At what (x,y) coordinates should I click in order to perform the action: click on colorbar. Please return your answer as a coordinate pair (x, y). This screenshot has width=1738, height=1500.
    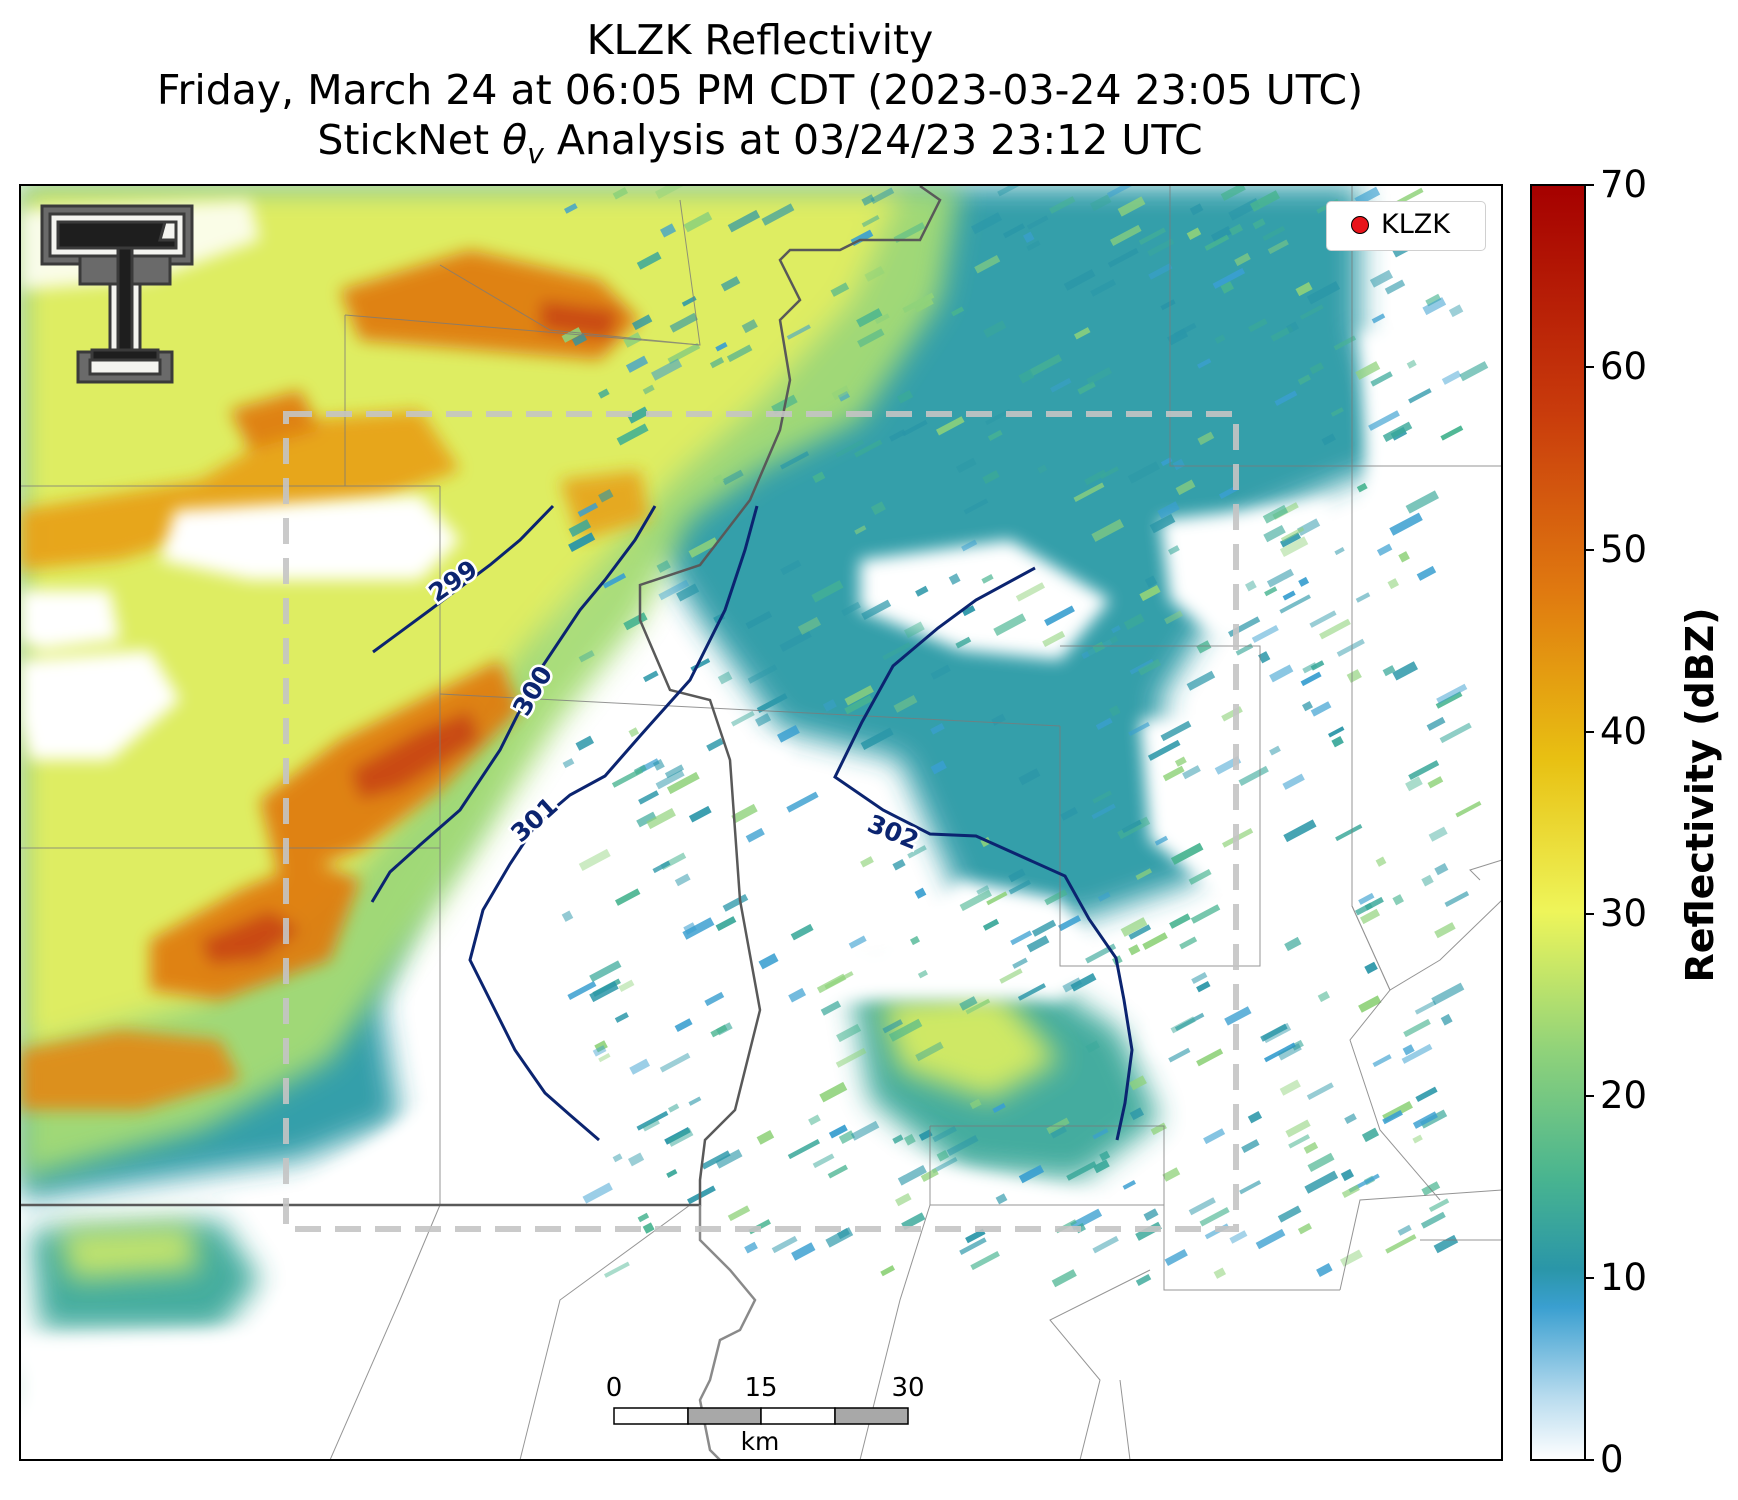
    Looking at the image, I should click on (1558, 822).